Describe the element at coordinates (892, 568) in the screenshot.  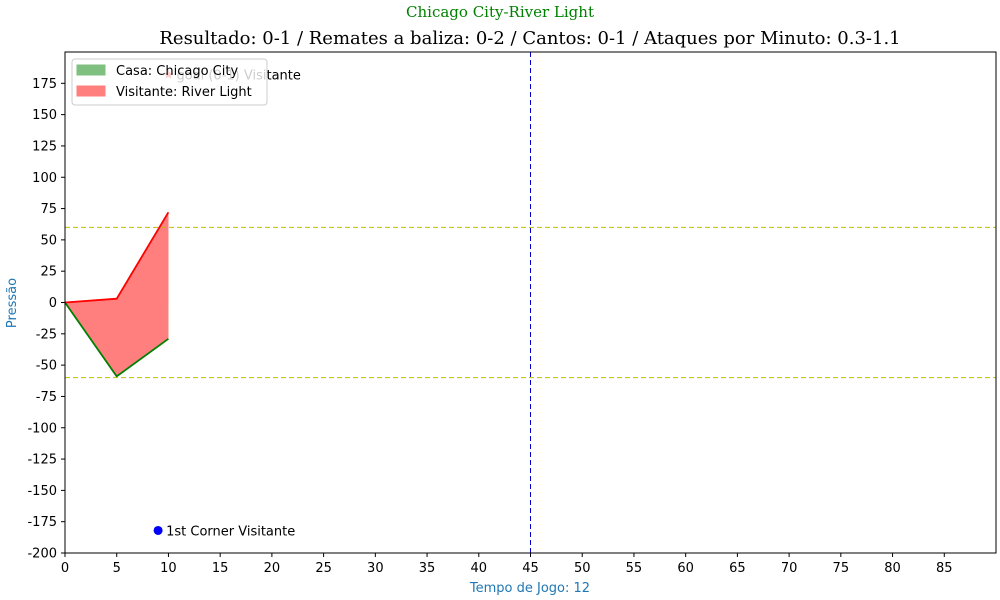
I see `x-tick-label: 80` at that location.